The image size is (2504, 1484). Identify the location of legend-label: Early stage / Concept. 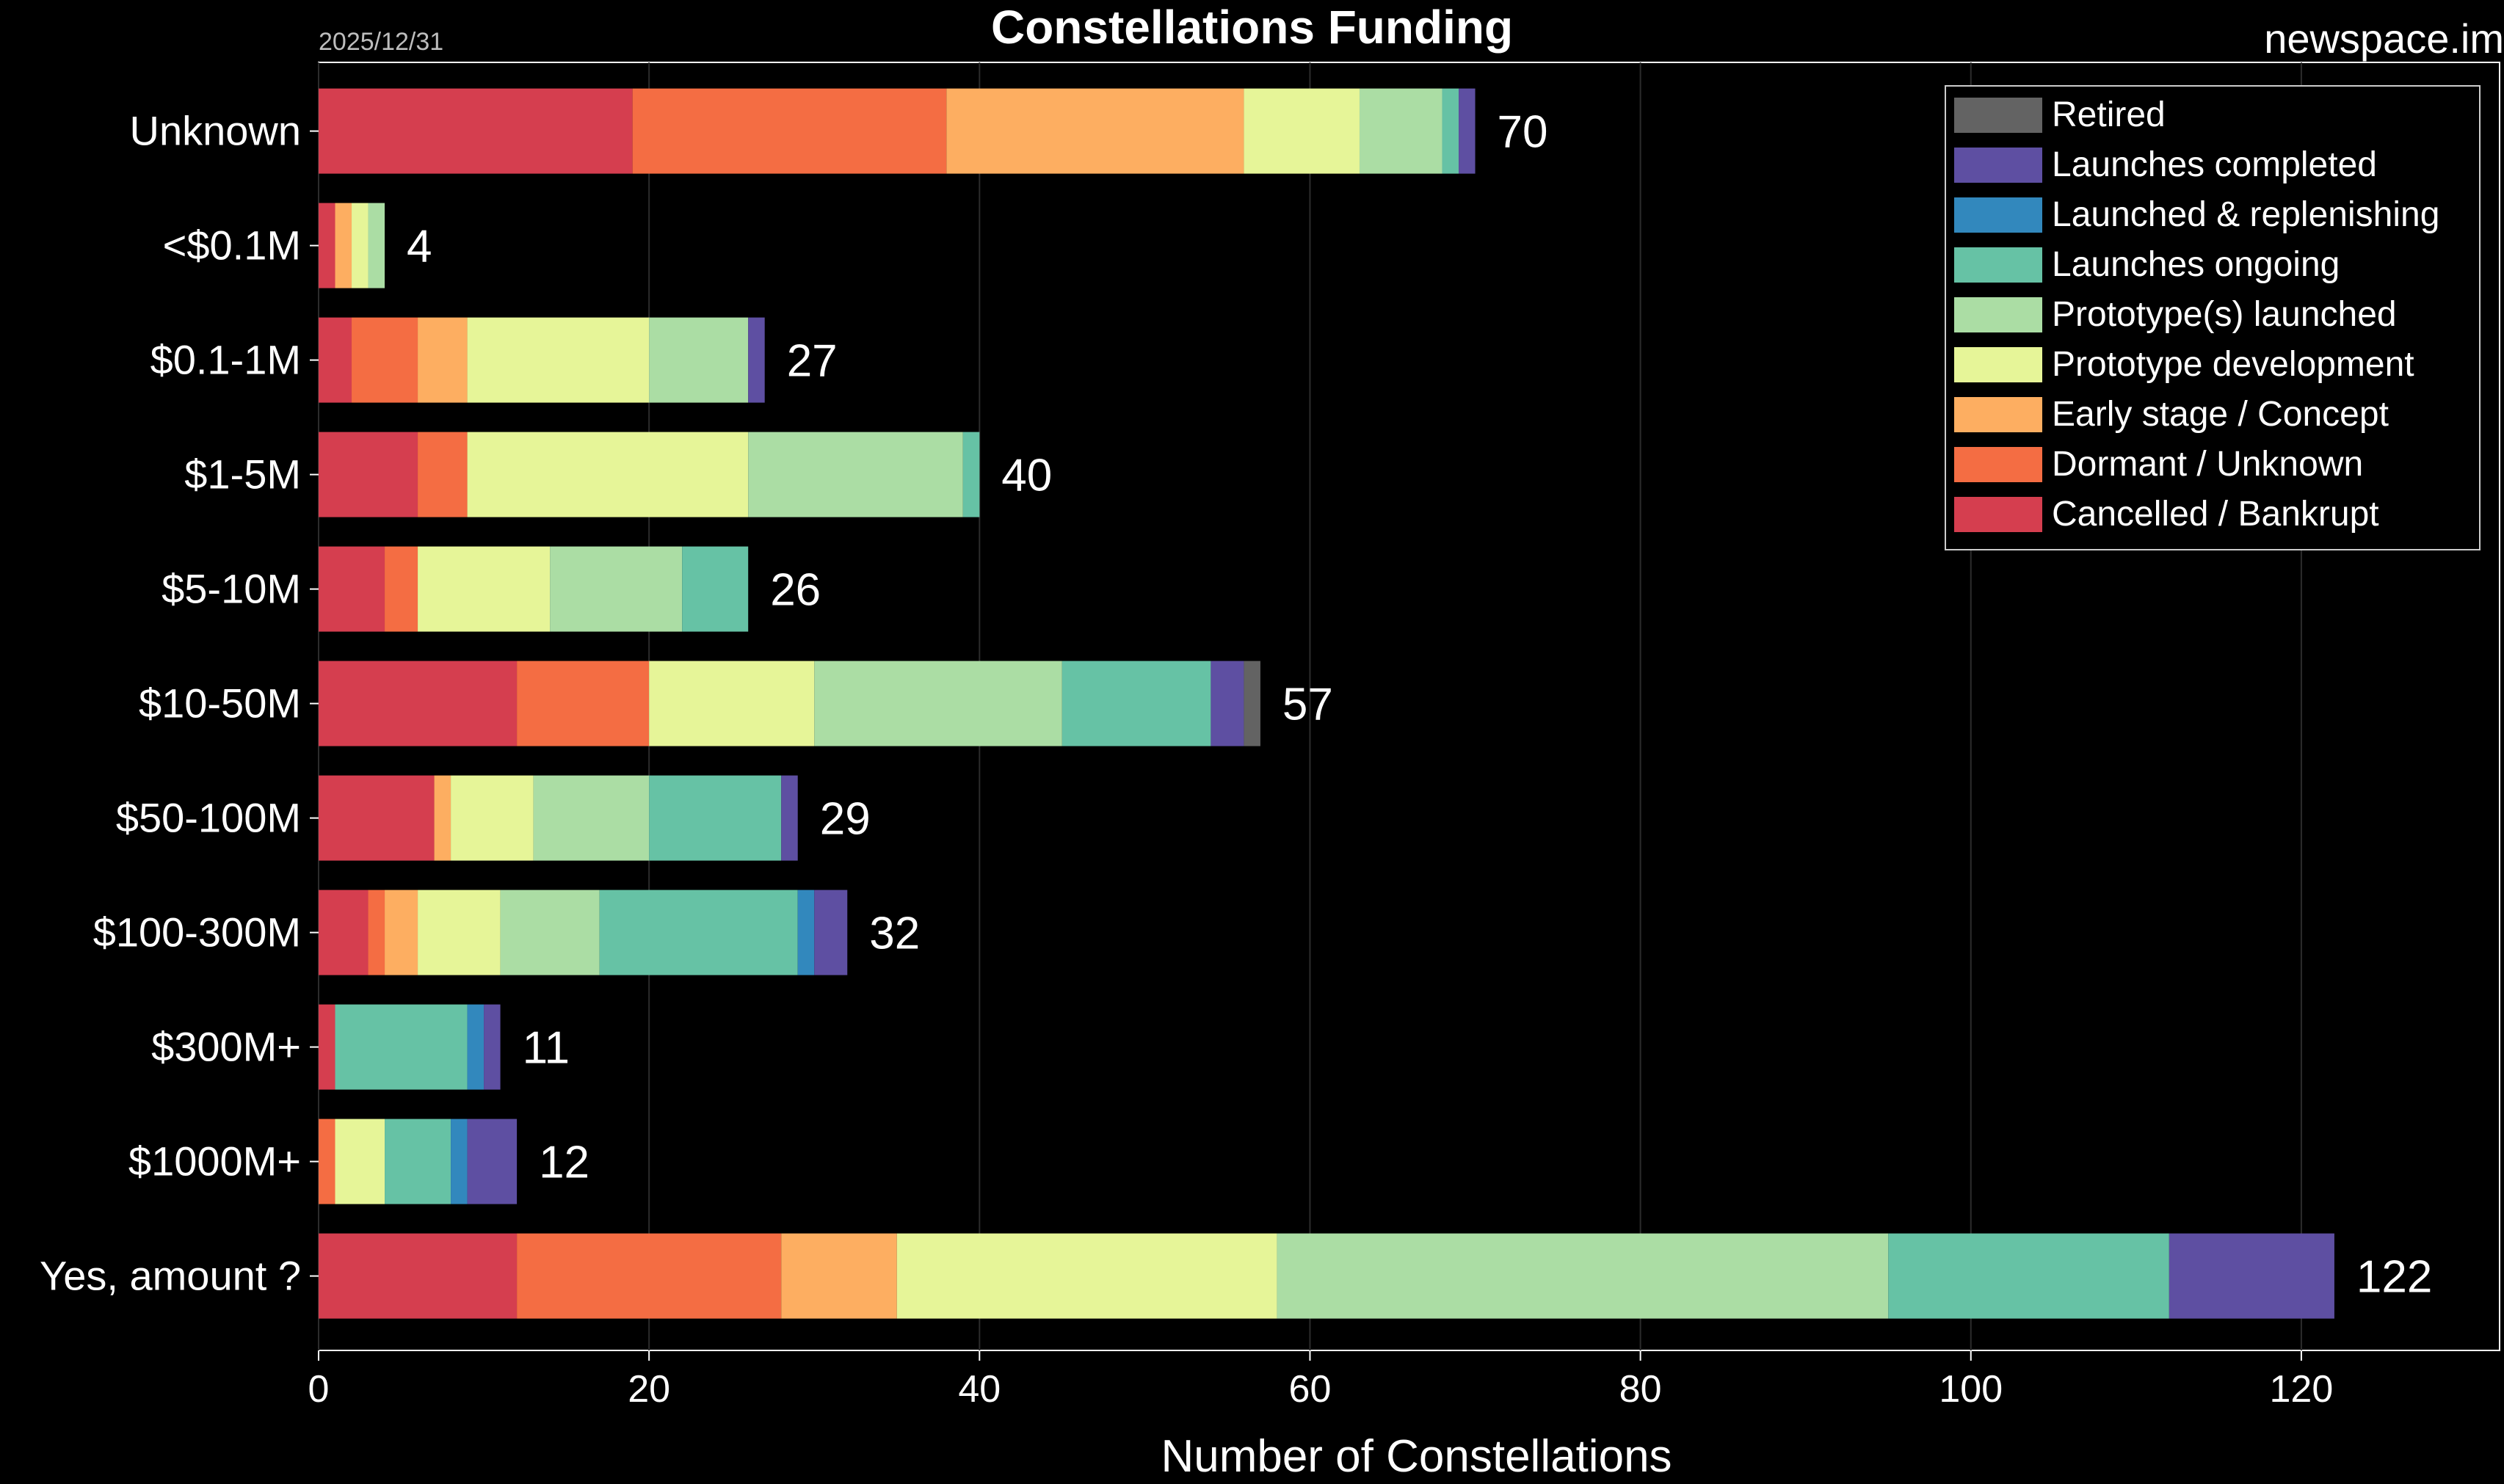
(2220, 414).